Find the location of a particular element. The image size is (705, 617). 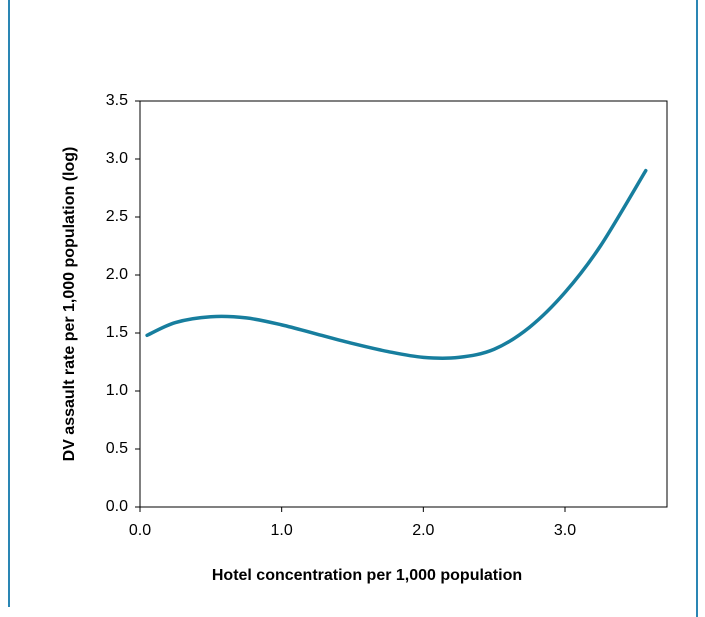

x-tick-label: 0.0 is located at coordinates (140, 530).